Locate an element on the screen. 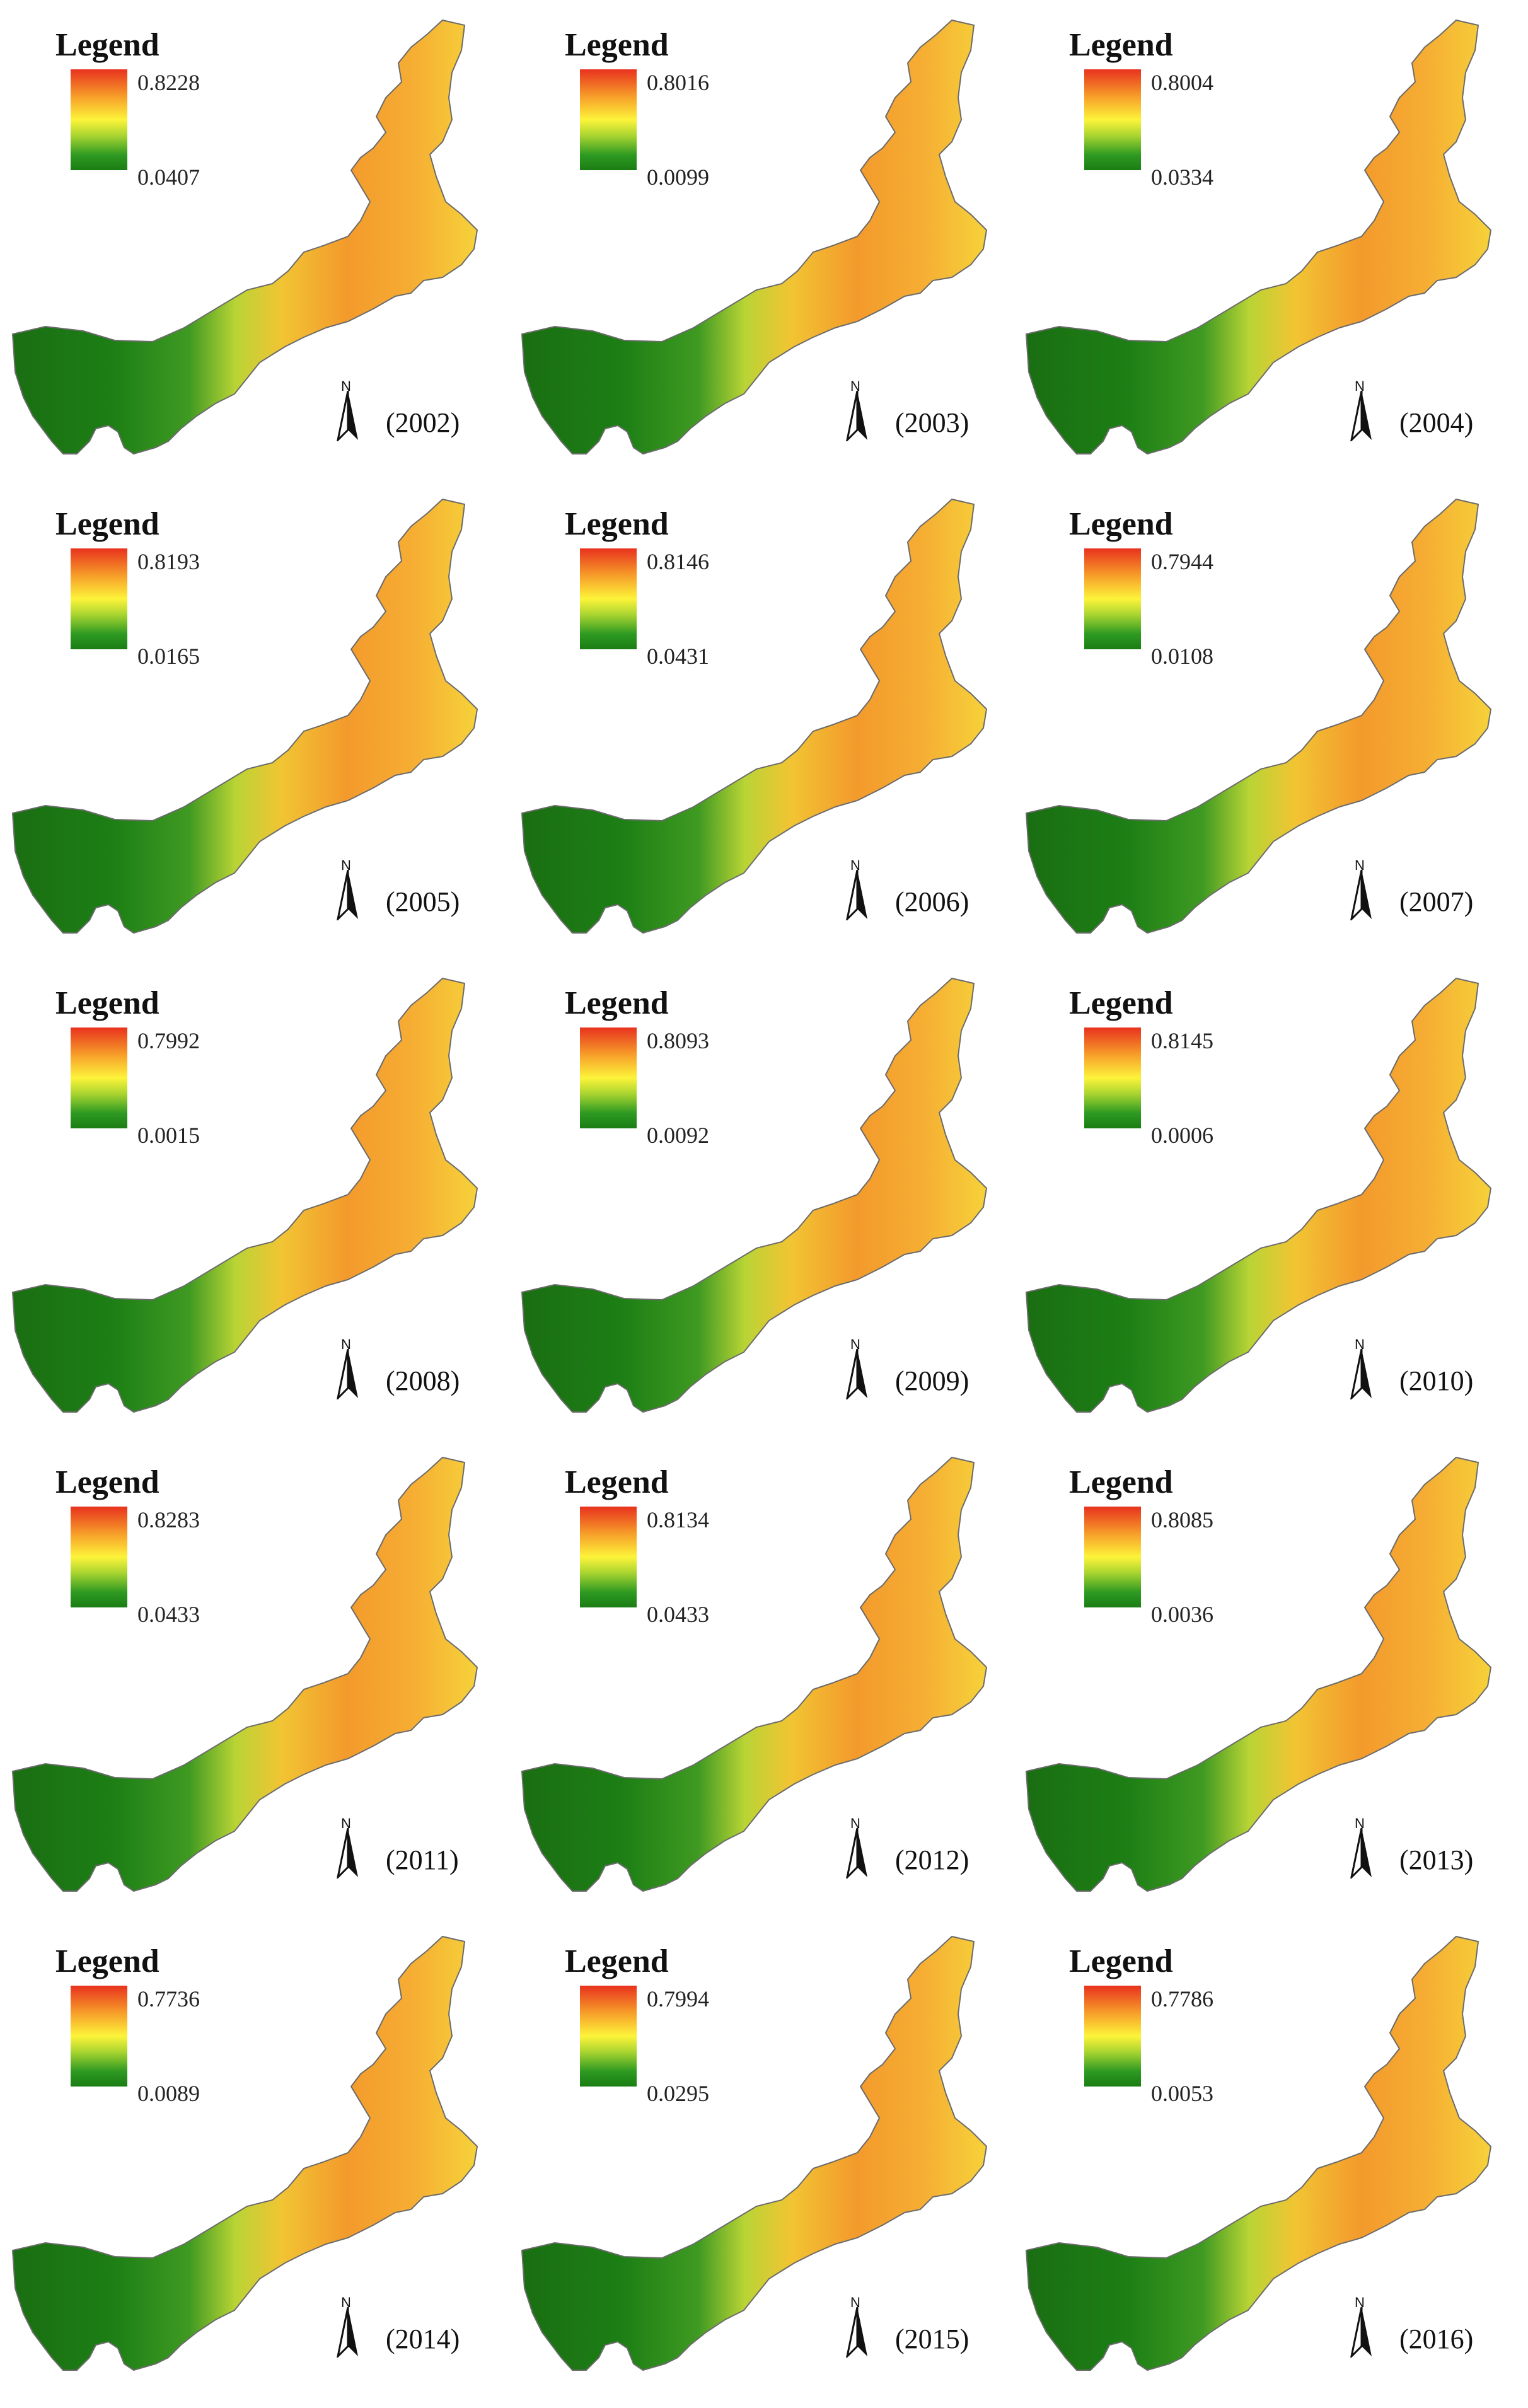 This screenshot has height=2408, width=1528. legend-min-value: 0.0295 is located at coordinates (678, 2093).